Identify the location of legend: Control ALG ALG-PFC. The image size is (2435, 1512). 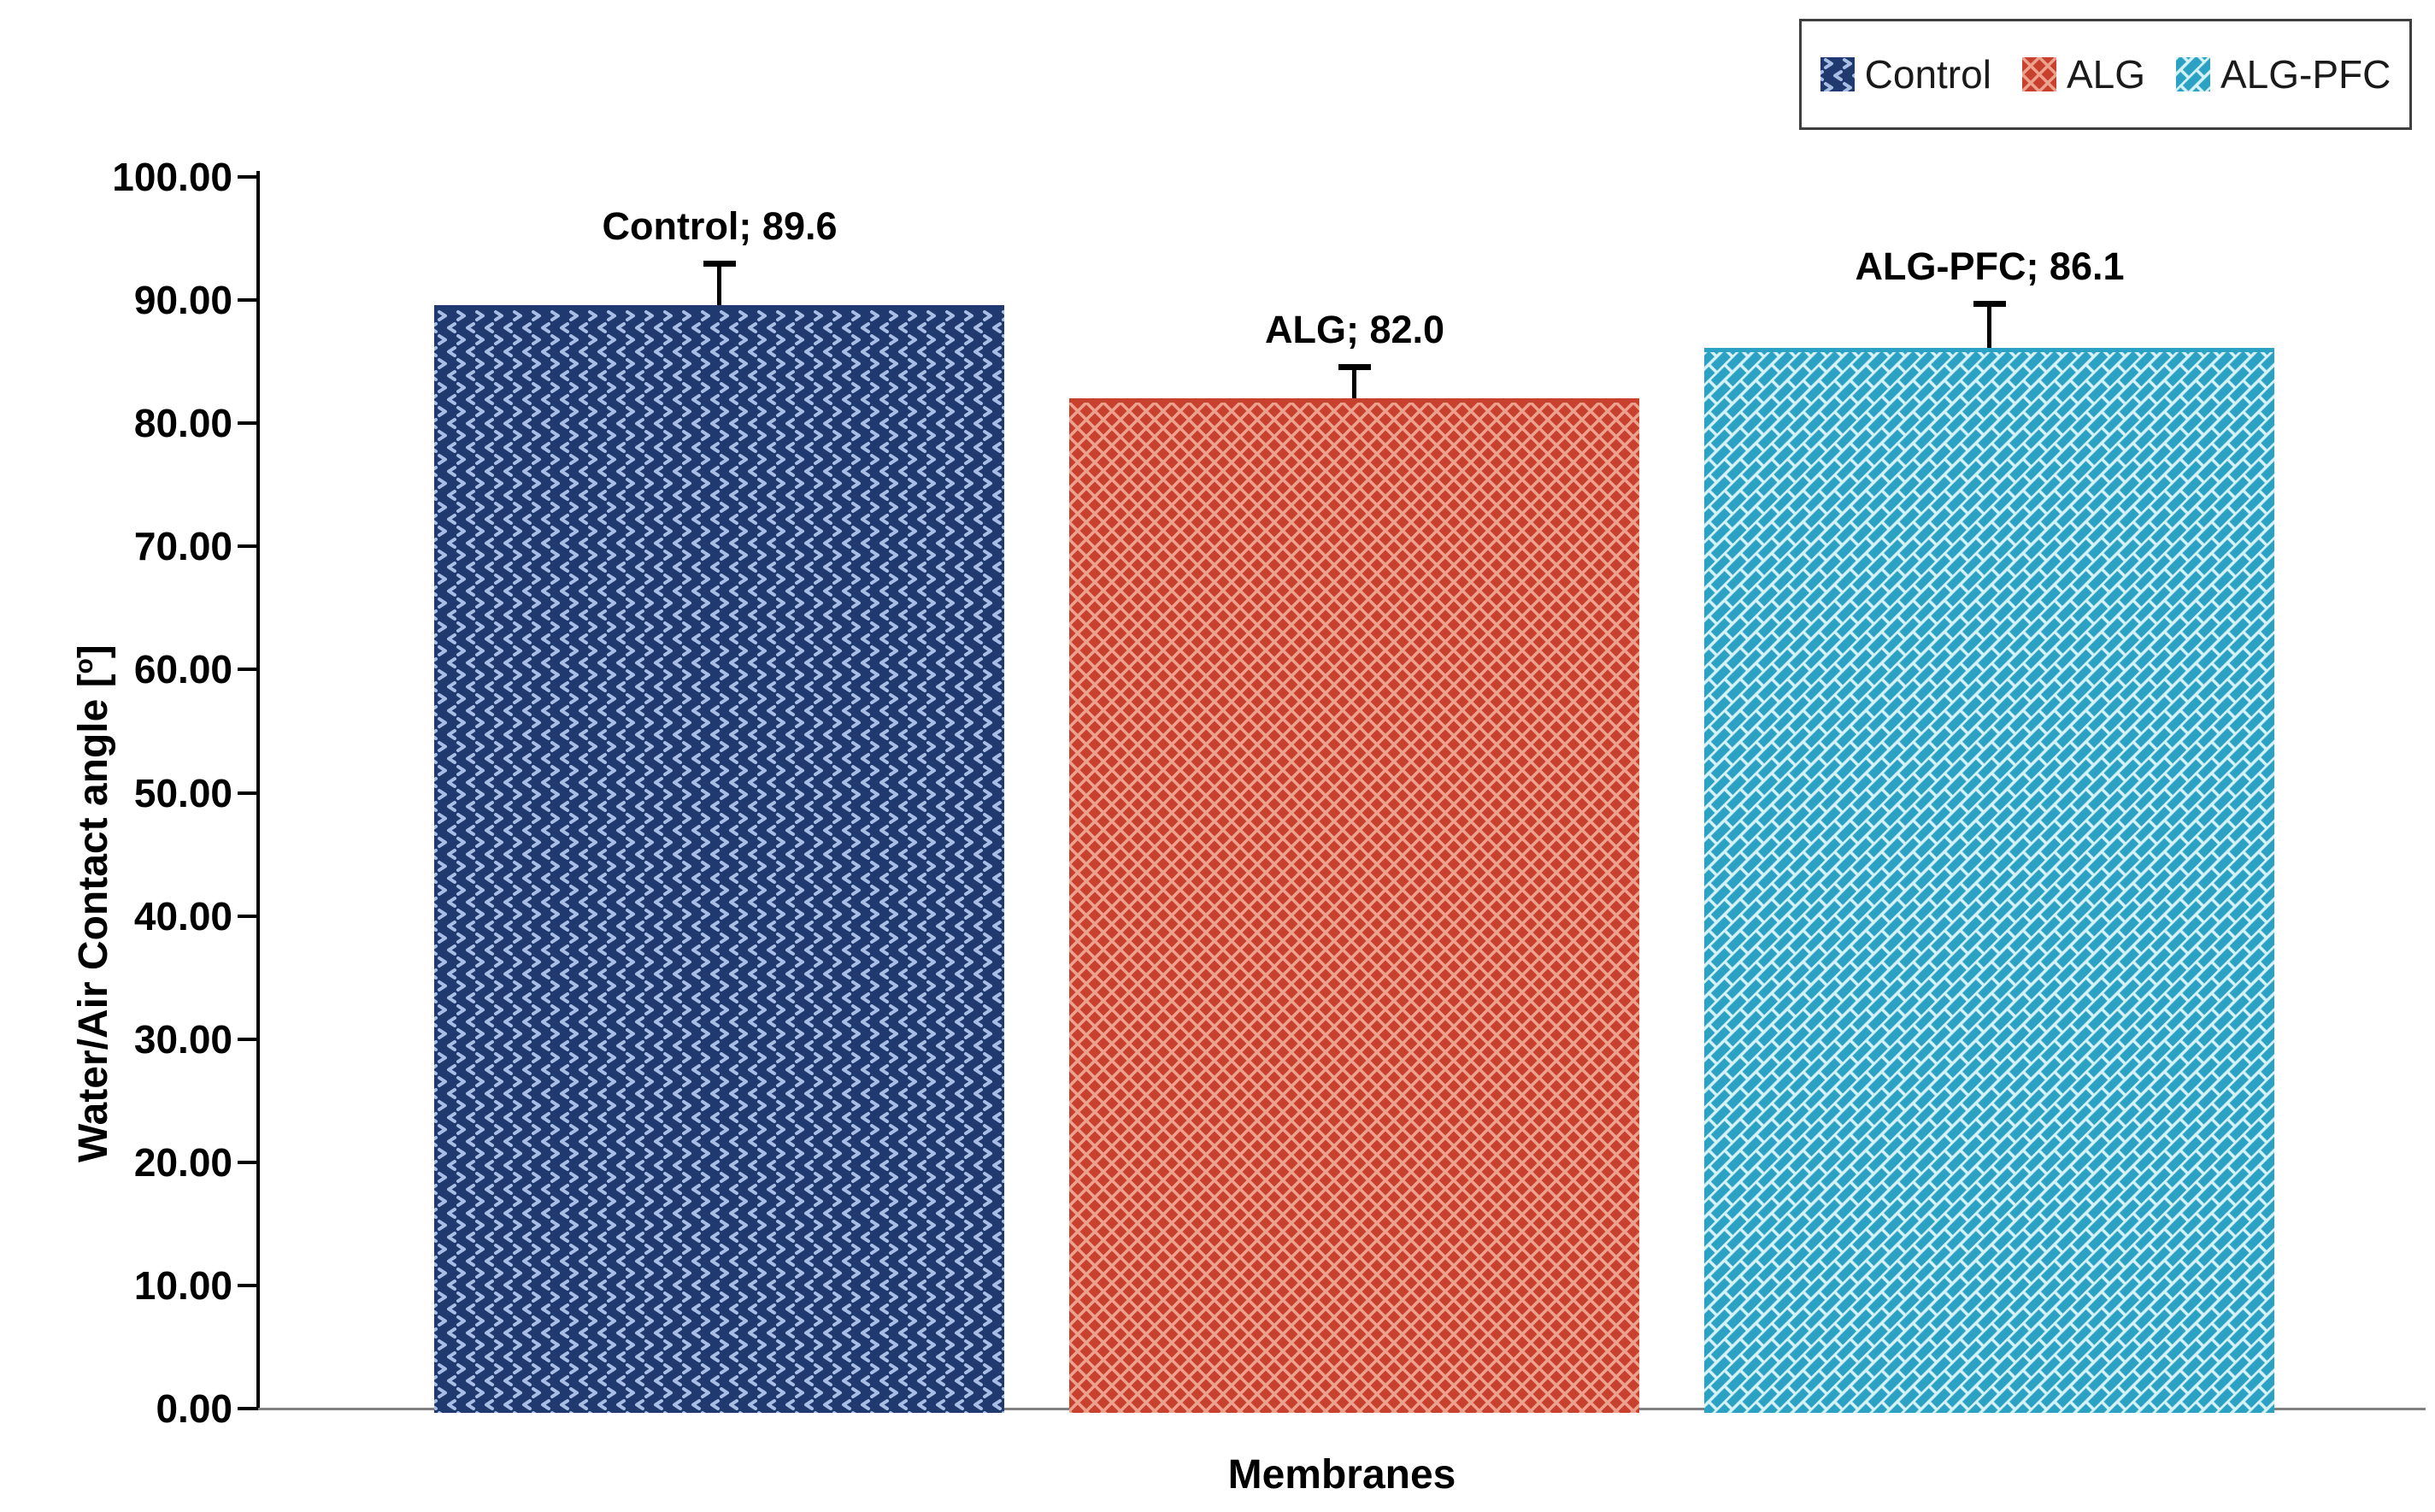
(2105, 74).